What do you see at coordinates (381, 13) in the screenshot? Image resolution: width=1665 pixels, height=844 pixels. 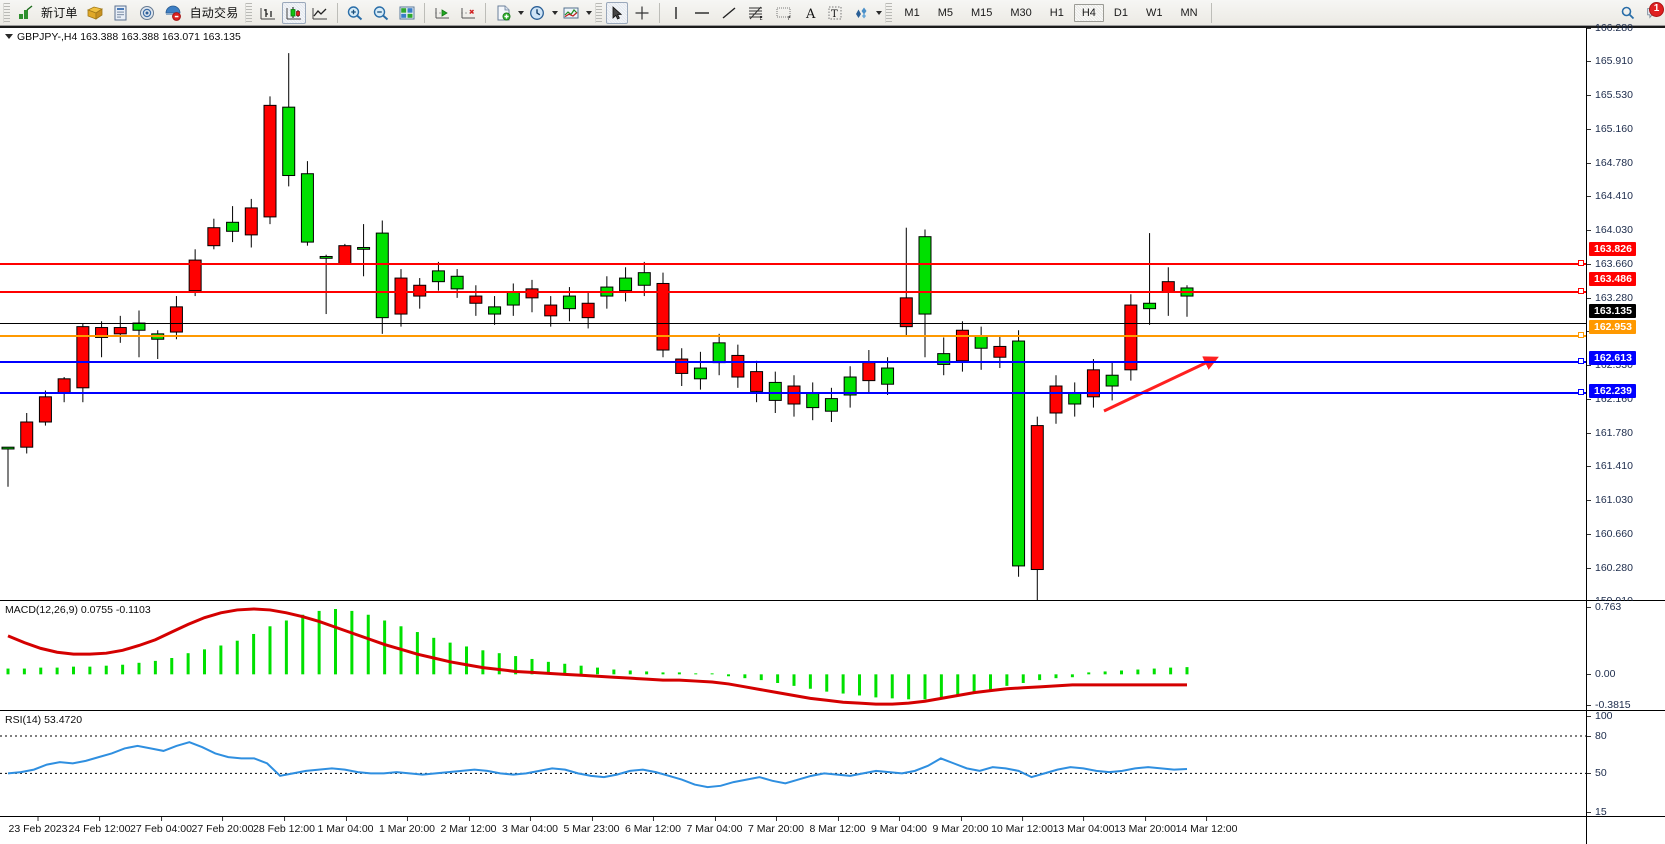 I see `zoom-out-icon` at bounding box center [381, 13].